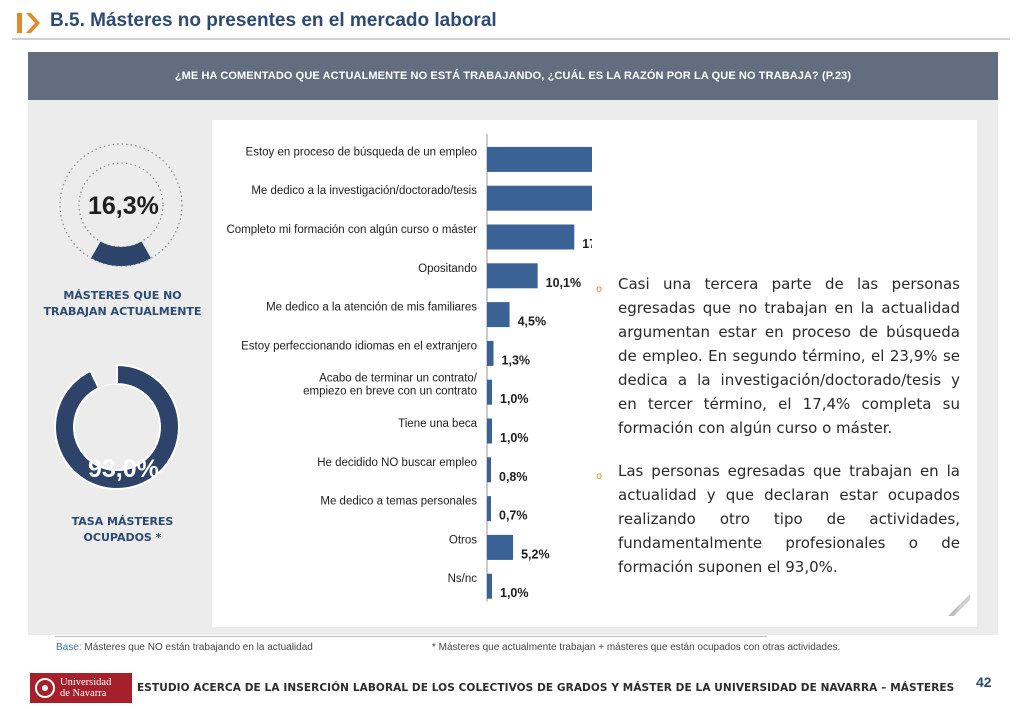 The height and width of the screenshot is (709, 1024). I want to click on university-name: Universidad de Navarra, so click(85, 688).